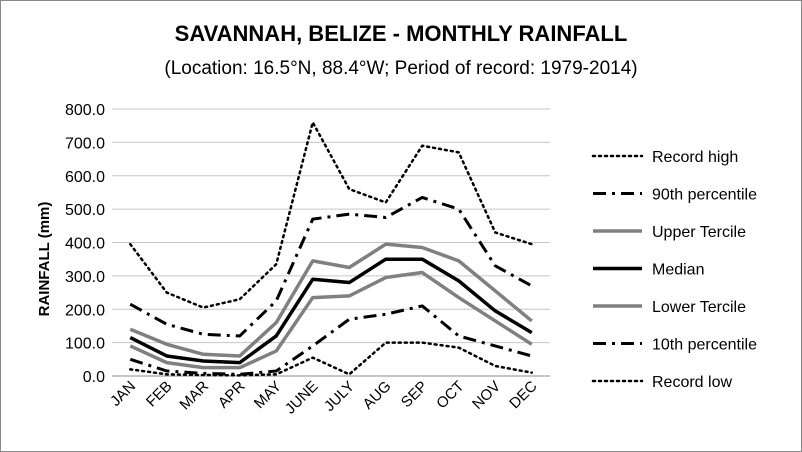  I want to click on legend-label: Upper Tercile, so click(699, 232).